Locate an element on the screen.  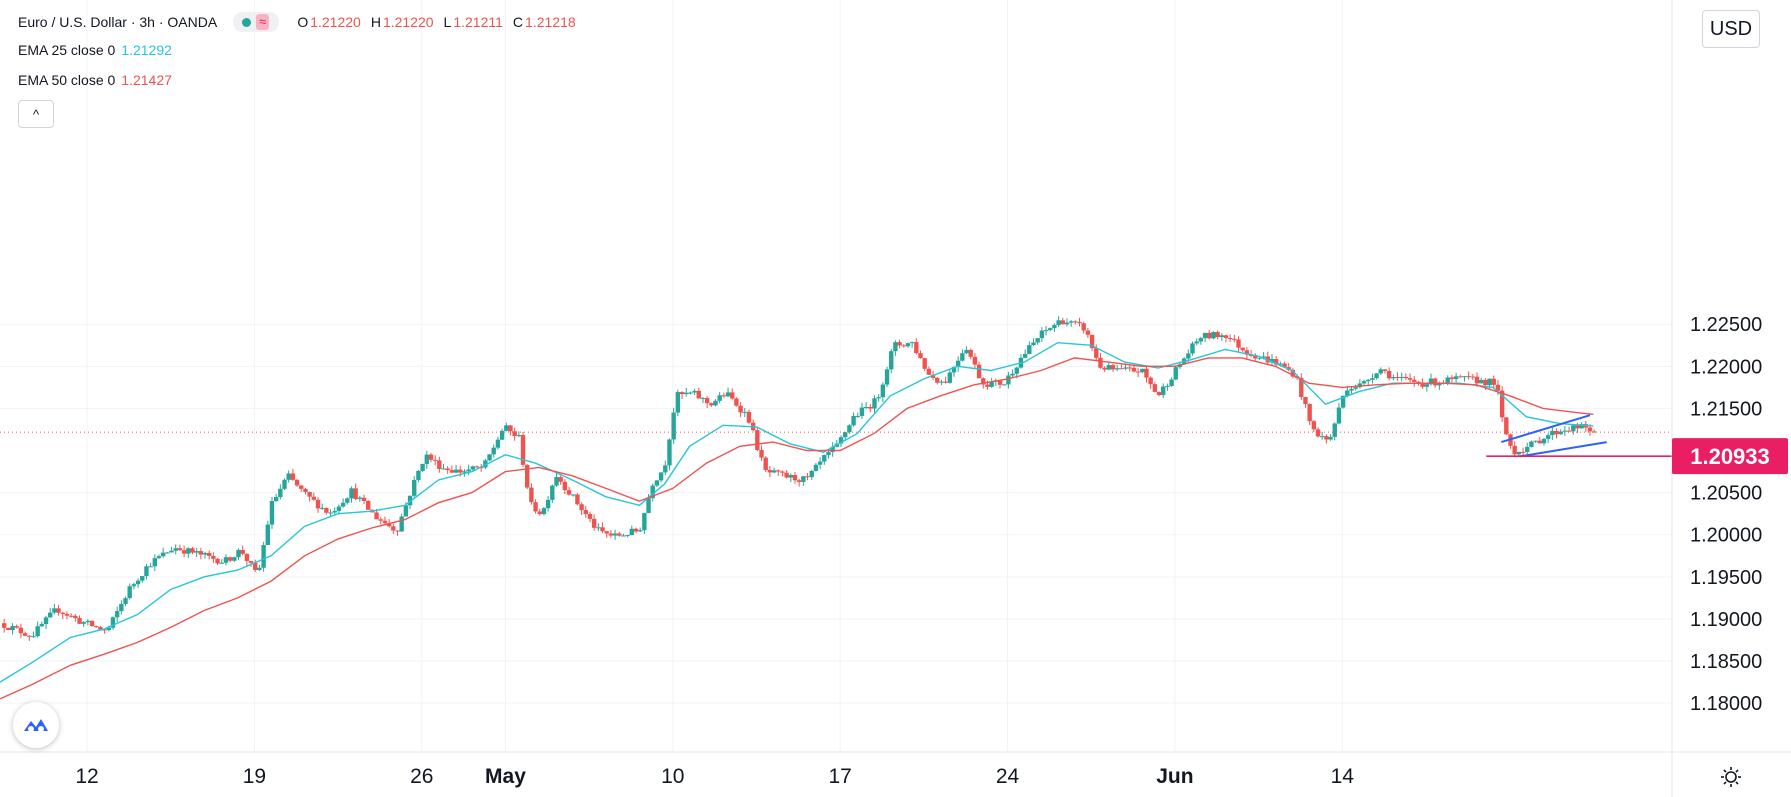
x-tick-label: 10 is located at coordinates (672, 776).